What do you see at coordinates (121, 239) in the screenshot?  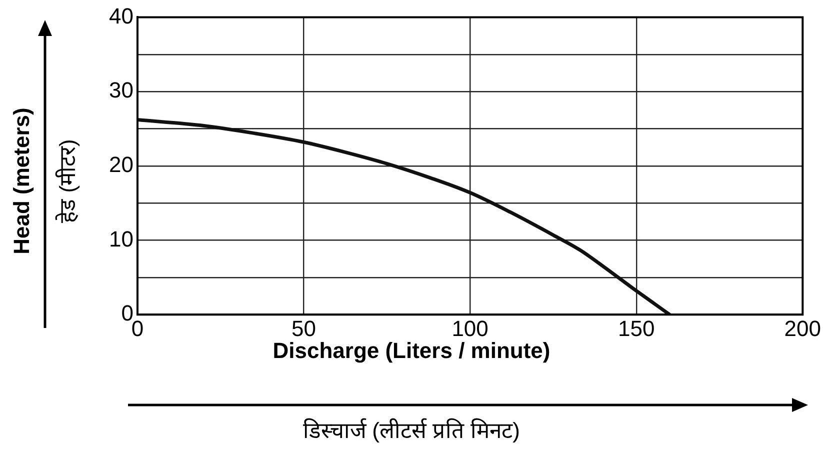 I see `y-tick-label: 10` at bounding box center [121, 239].